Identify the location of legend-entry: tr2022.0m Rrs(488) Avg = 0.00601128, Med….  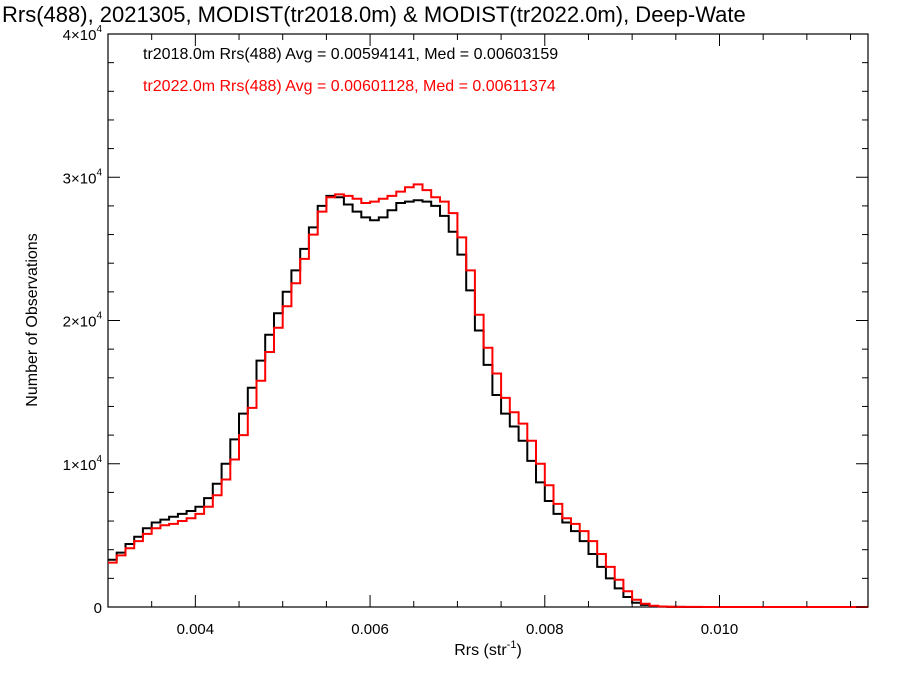
(349, 86).